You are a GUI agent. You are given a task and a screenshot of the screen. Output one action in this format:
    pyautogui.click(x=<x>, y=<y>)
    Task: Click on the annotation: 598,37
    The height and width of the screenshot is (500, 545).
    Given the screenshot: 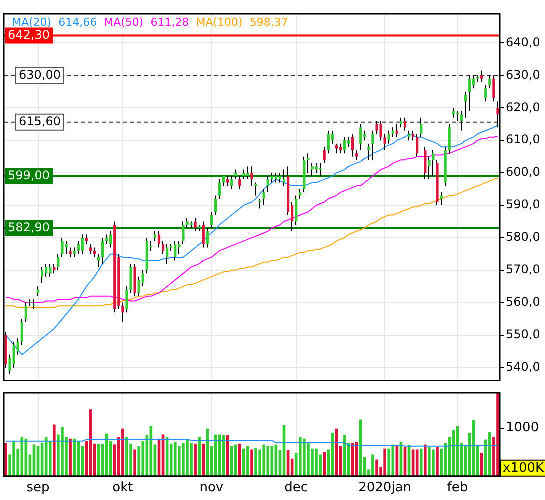 What is the action you would take?
    pyautogui.click(x=269, y=22)
    